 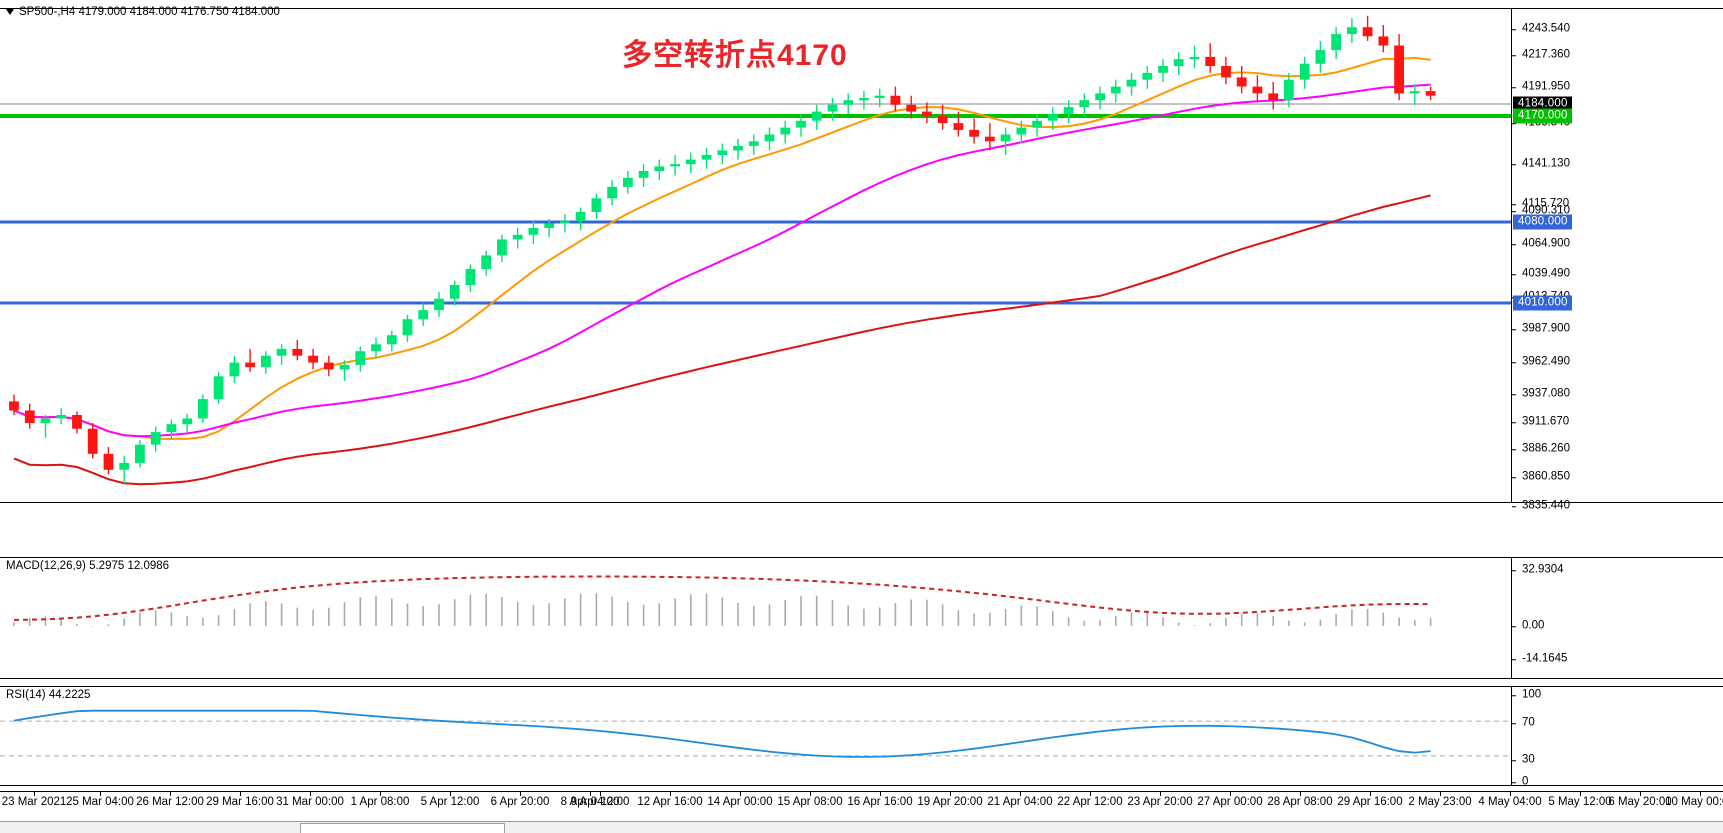 What do you see at coordinates (1541, 55) in the screenshot?
I see `price-tick: 4217.360` at bounding box center [1541, 55].